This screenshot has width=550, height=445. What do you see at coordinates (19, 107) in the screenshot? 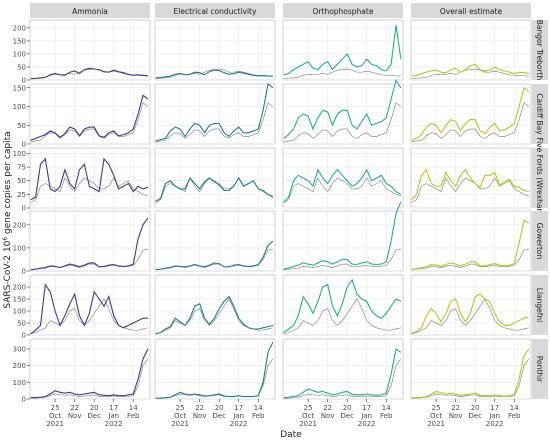
I see `y-tick-label-1-2: 100` at bounding box center [19, 107].